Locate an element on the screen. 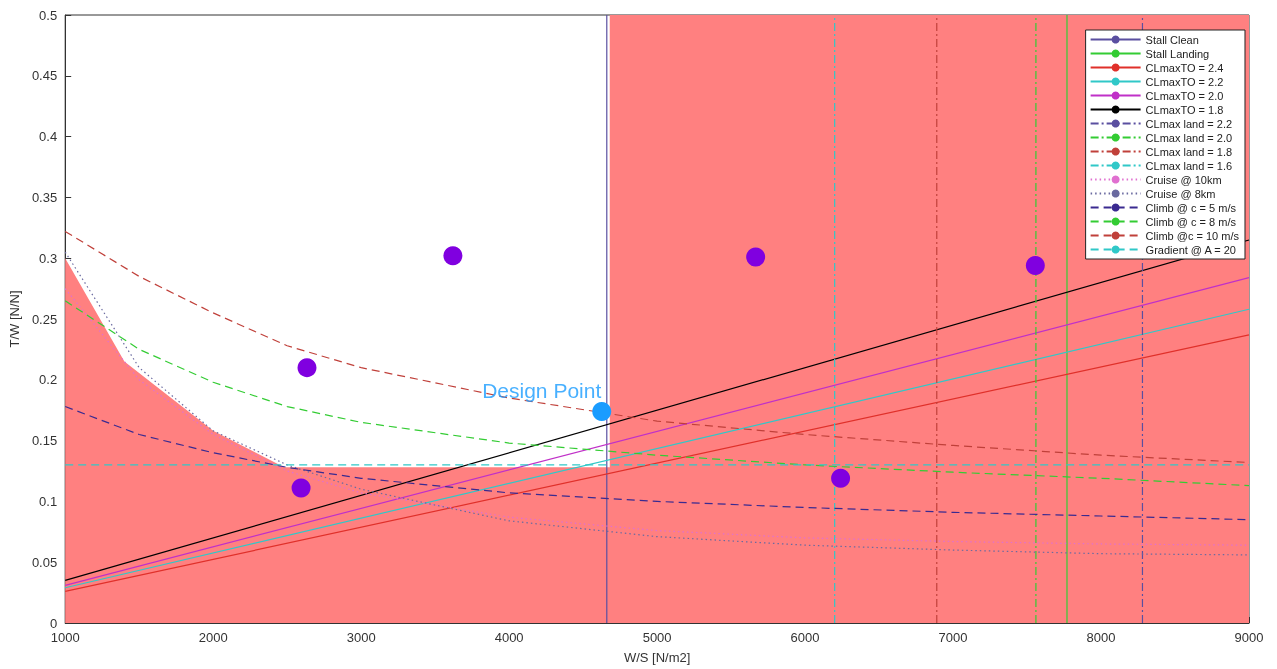  legend-label: Cruise @ 10km is located at coordinates (1183, 179).